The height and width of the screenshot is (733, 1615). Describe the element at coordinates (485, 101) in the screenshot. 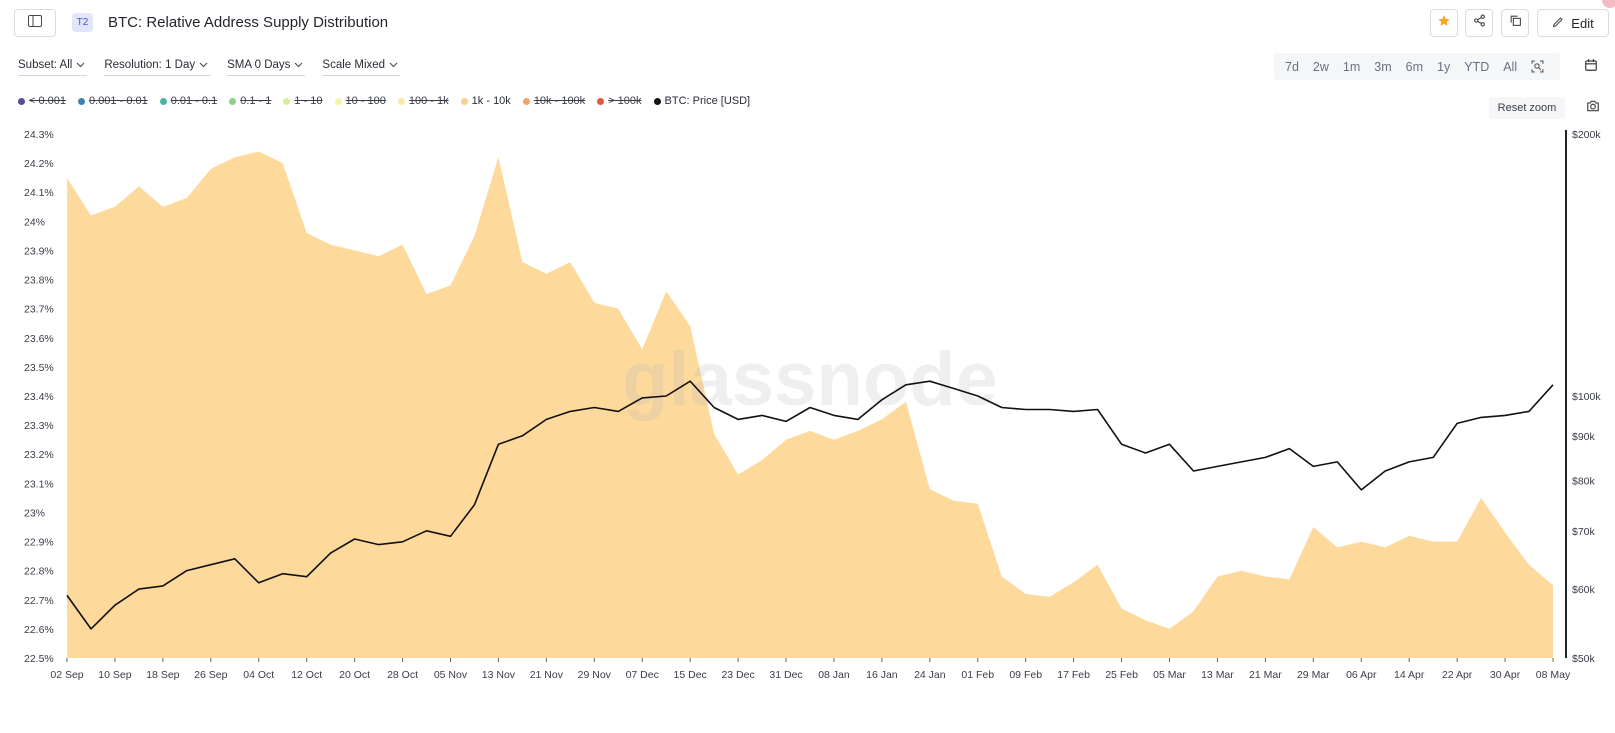

I see `legend-item: 1k - 10k` at that location.